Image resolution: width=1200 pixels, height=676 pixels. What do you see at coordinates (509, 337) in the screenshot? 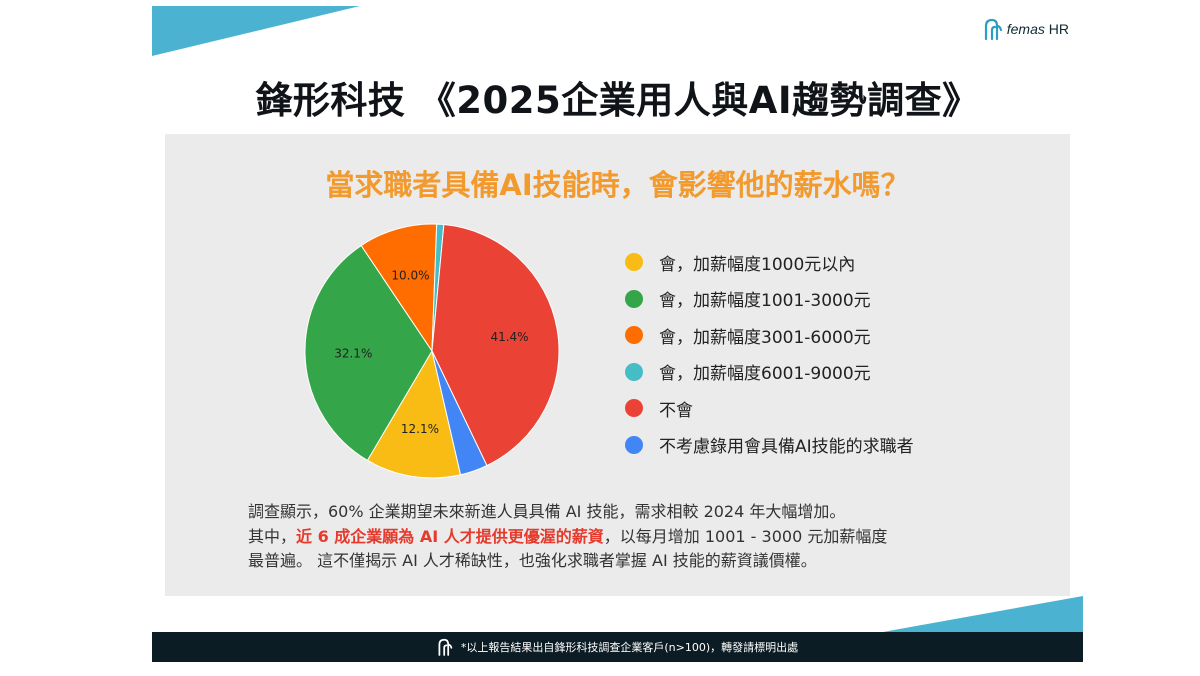
I see `pie-slice-label-4: 41.4%` at bounding box center [509, 337].